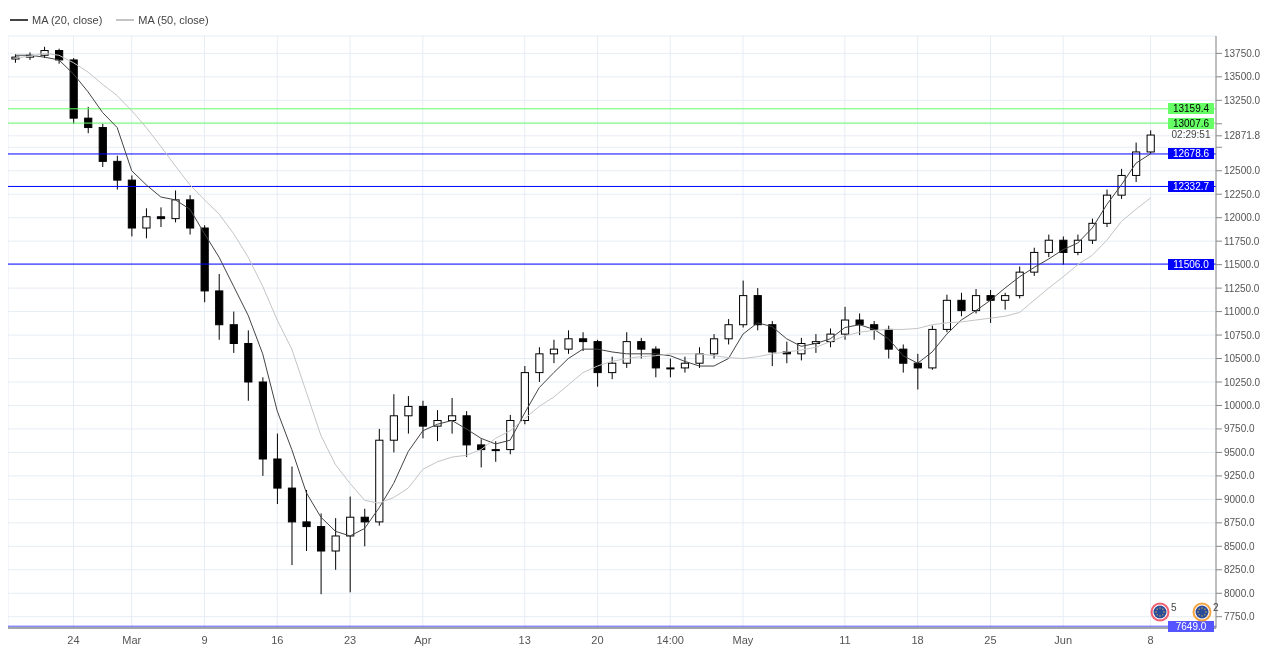  I want to click on y-tick-label: 9750.0, so click(1240, 429).